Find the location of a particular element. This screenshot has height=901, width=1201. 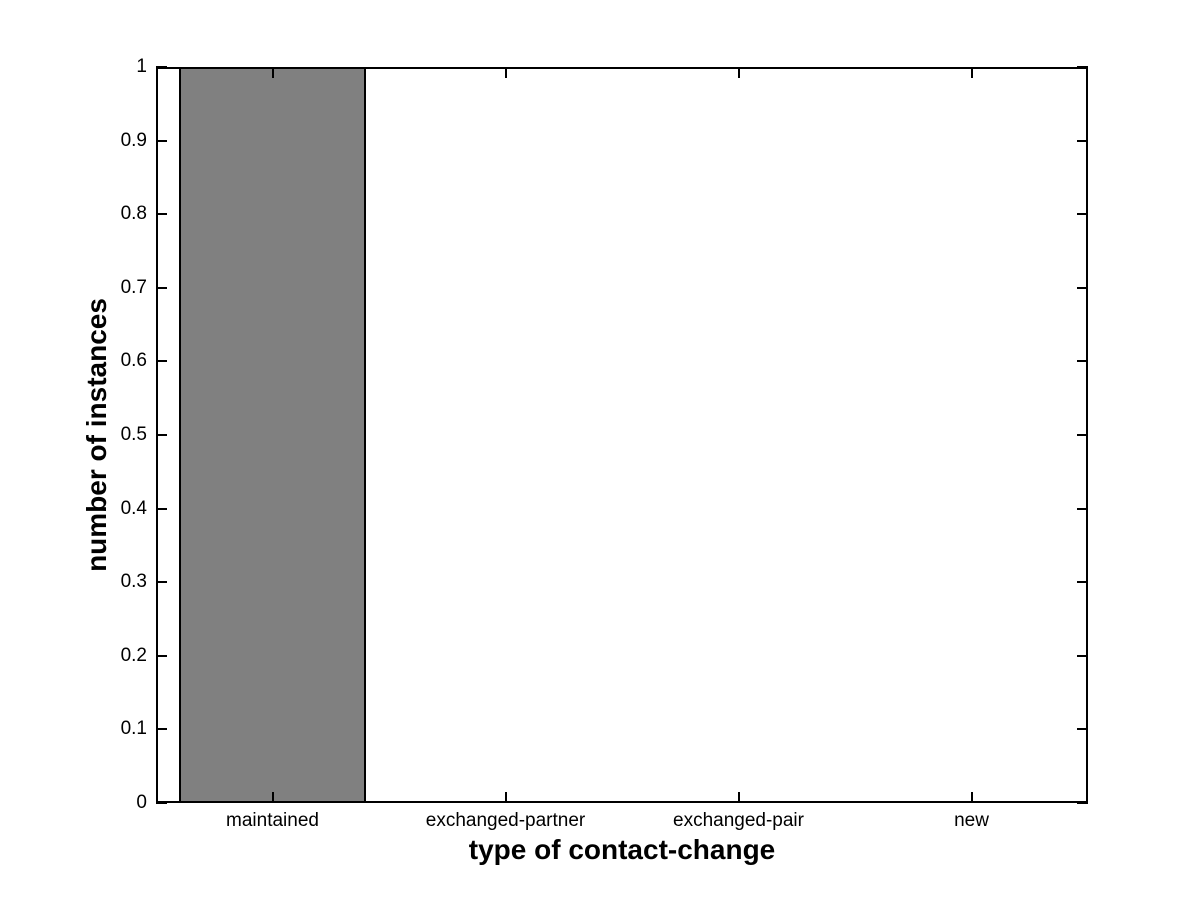

x-tick-label-maintained: maintained is located at coordinates (272, 820).